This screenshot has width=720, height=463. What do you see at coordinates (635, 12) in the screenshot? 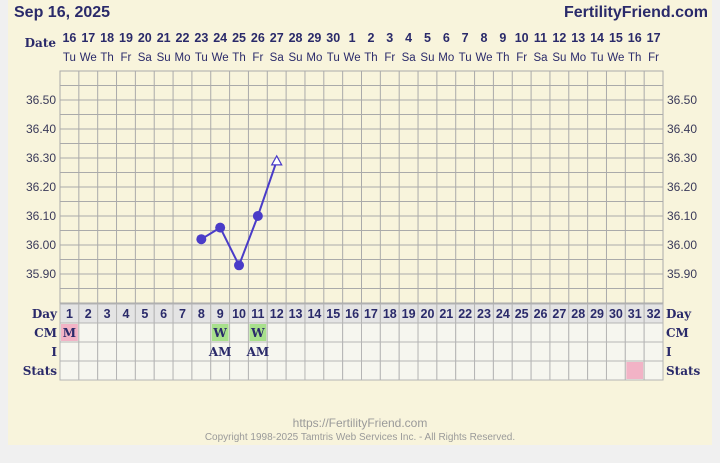
I see `site-logo-text: FertilityFriend.com` at bounding box center [635, 12].